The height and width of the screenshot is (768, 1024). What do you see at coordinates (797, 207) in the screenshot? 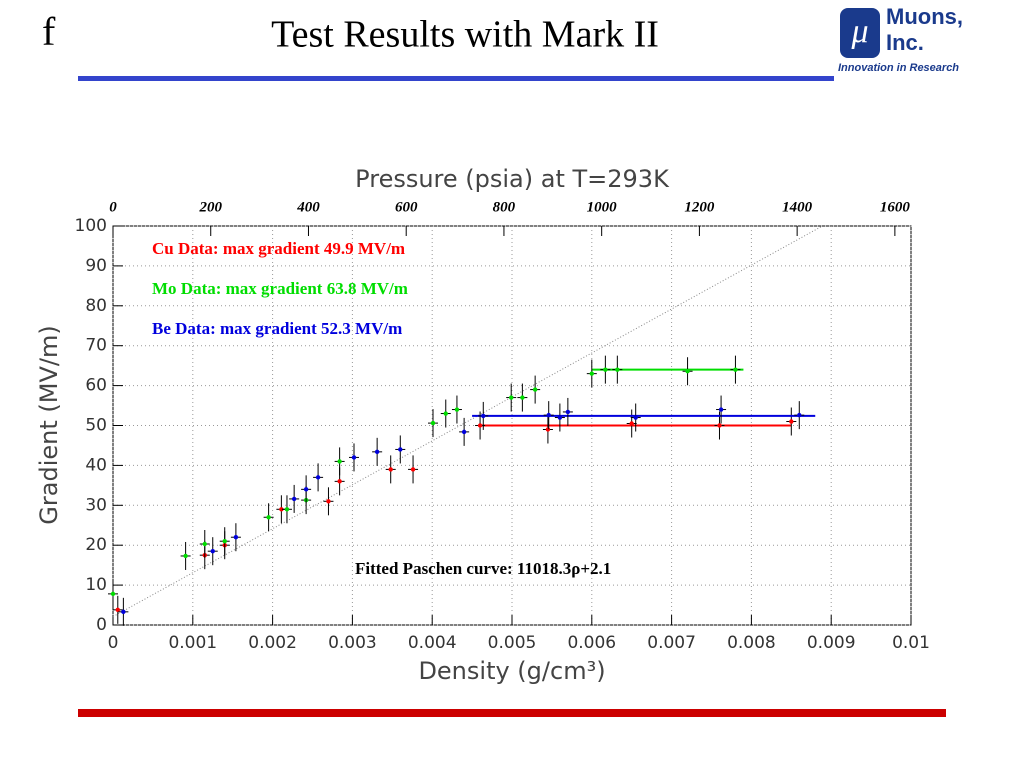
I see `x2-tick-label: 1400` at bounding box center [797, 207].